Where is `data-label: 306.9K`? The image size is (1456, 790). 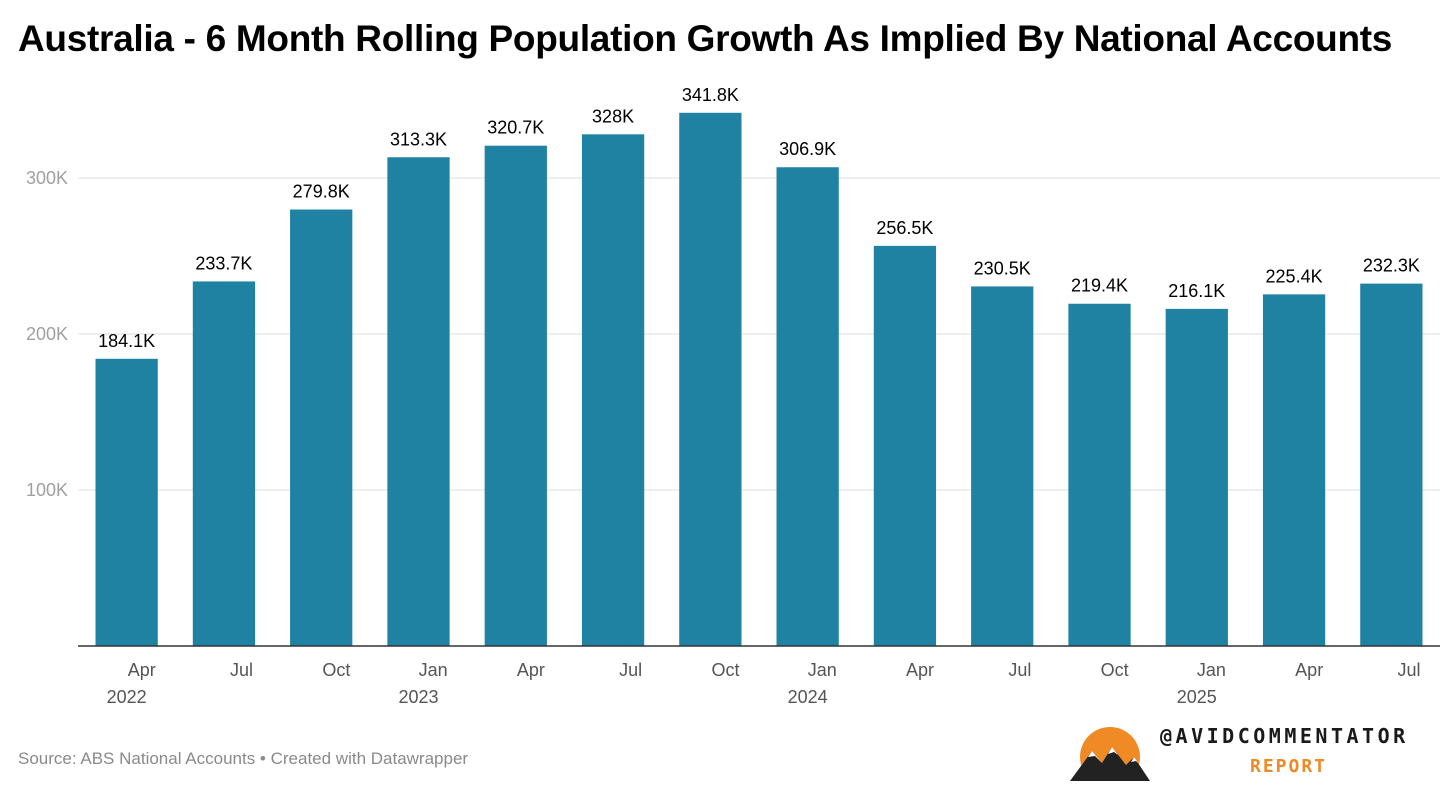 data-label: 306.9K is located at coordinates (807, 149).